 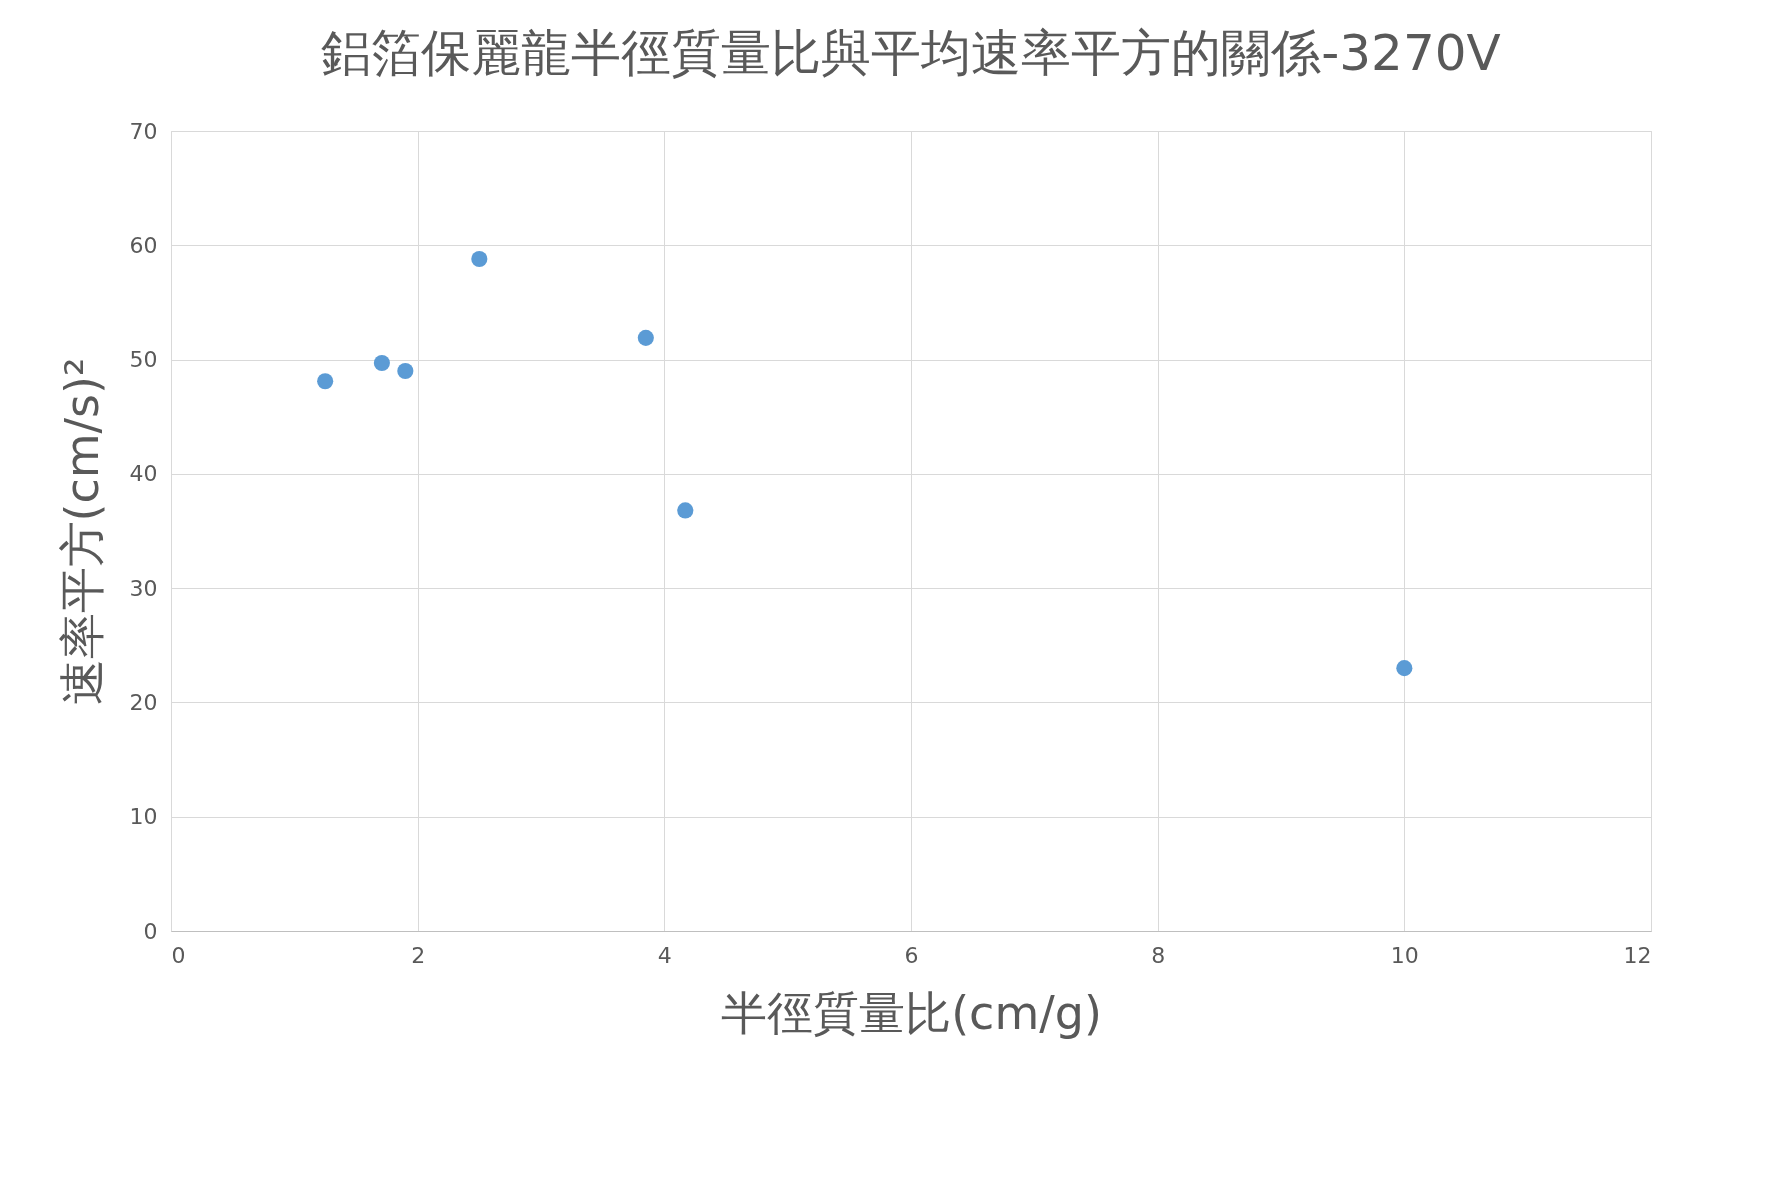 I want to click on chart-title: 鋁箔保麗龍半徑質量比與平均速率平方的關係-3270V, so click(x=911, y=53).